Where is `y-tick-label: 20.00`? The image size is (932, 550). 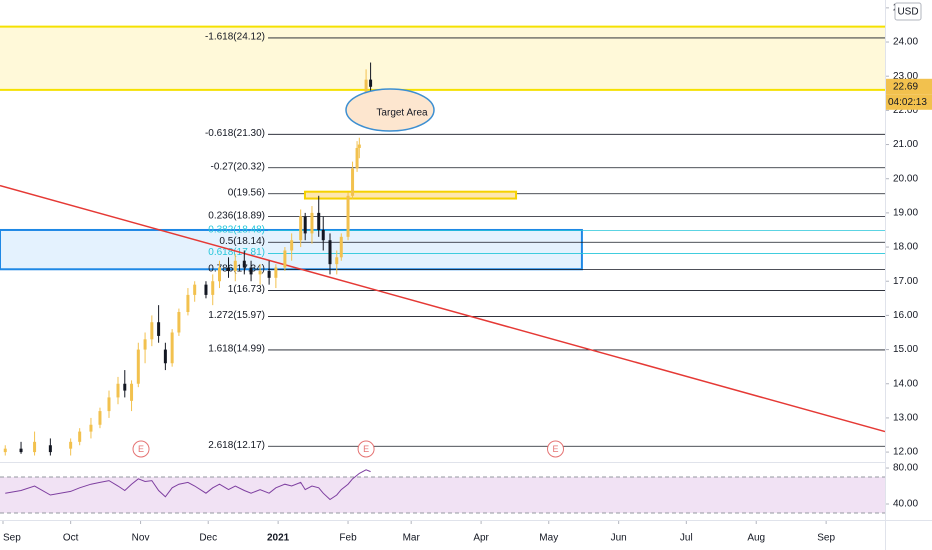 y-tick-label: 20.00 is located at coordinates (905, 178).